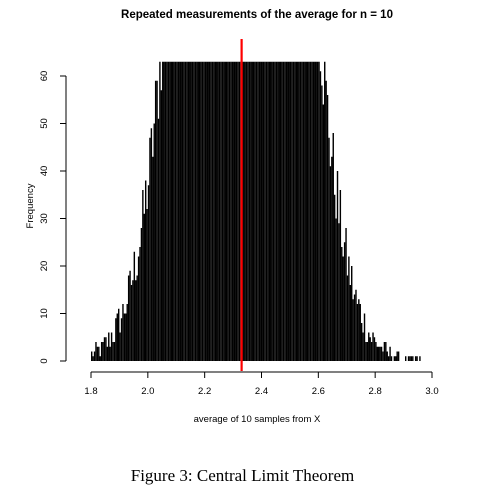 The image size is (485, 496). Describe the element at coordinates (53, 217) in the screenshot. I see `y-axis: 0 10 20 30 40 50 60` at that location.